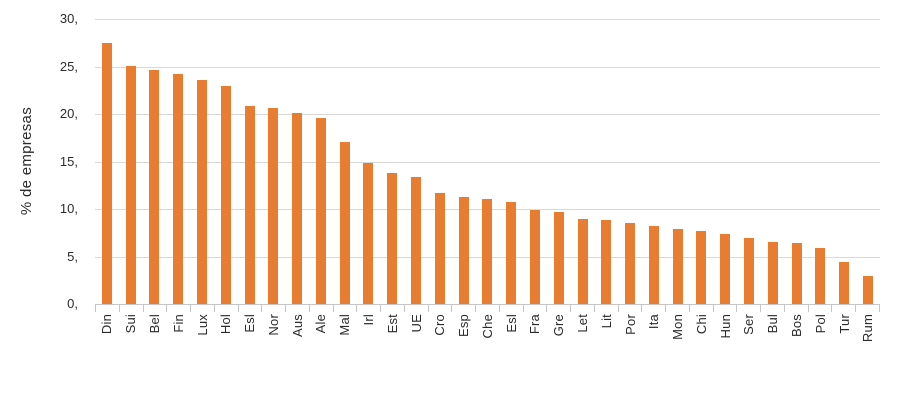  Describe the element at coordinates (464, 338) in the screenshot. I see `x-label-slot: Esp` at that location.